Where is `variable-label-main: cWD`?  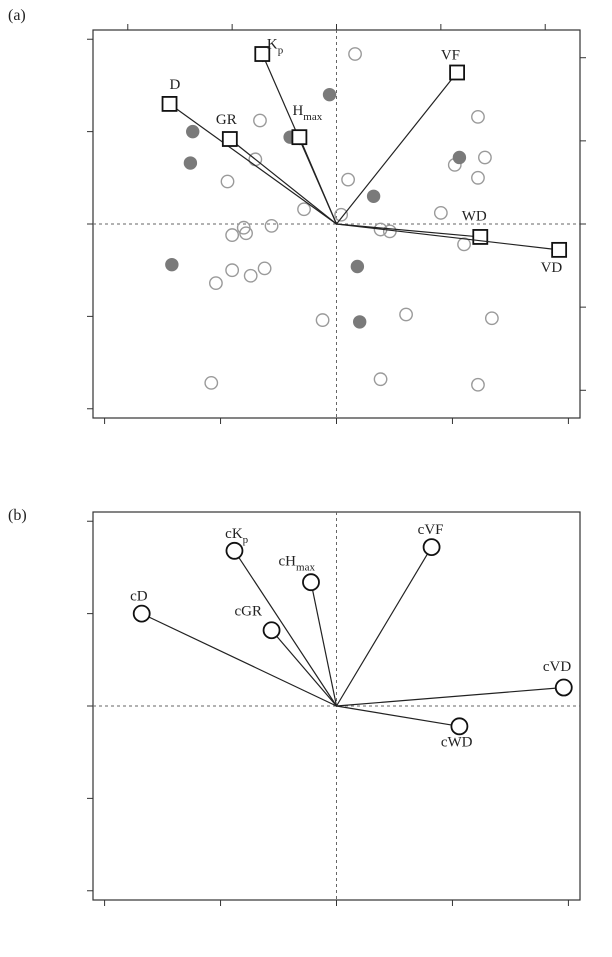 variable-label-main: cWD is located at coordinates (457, 743).